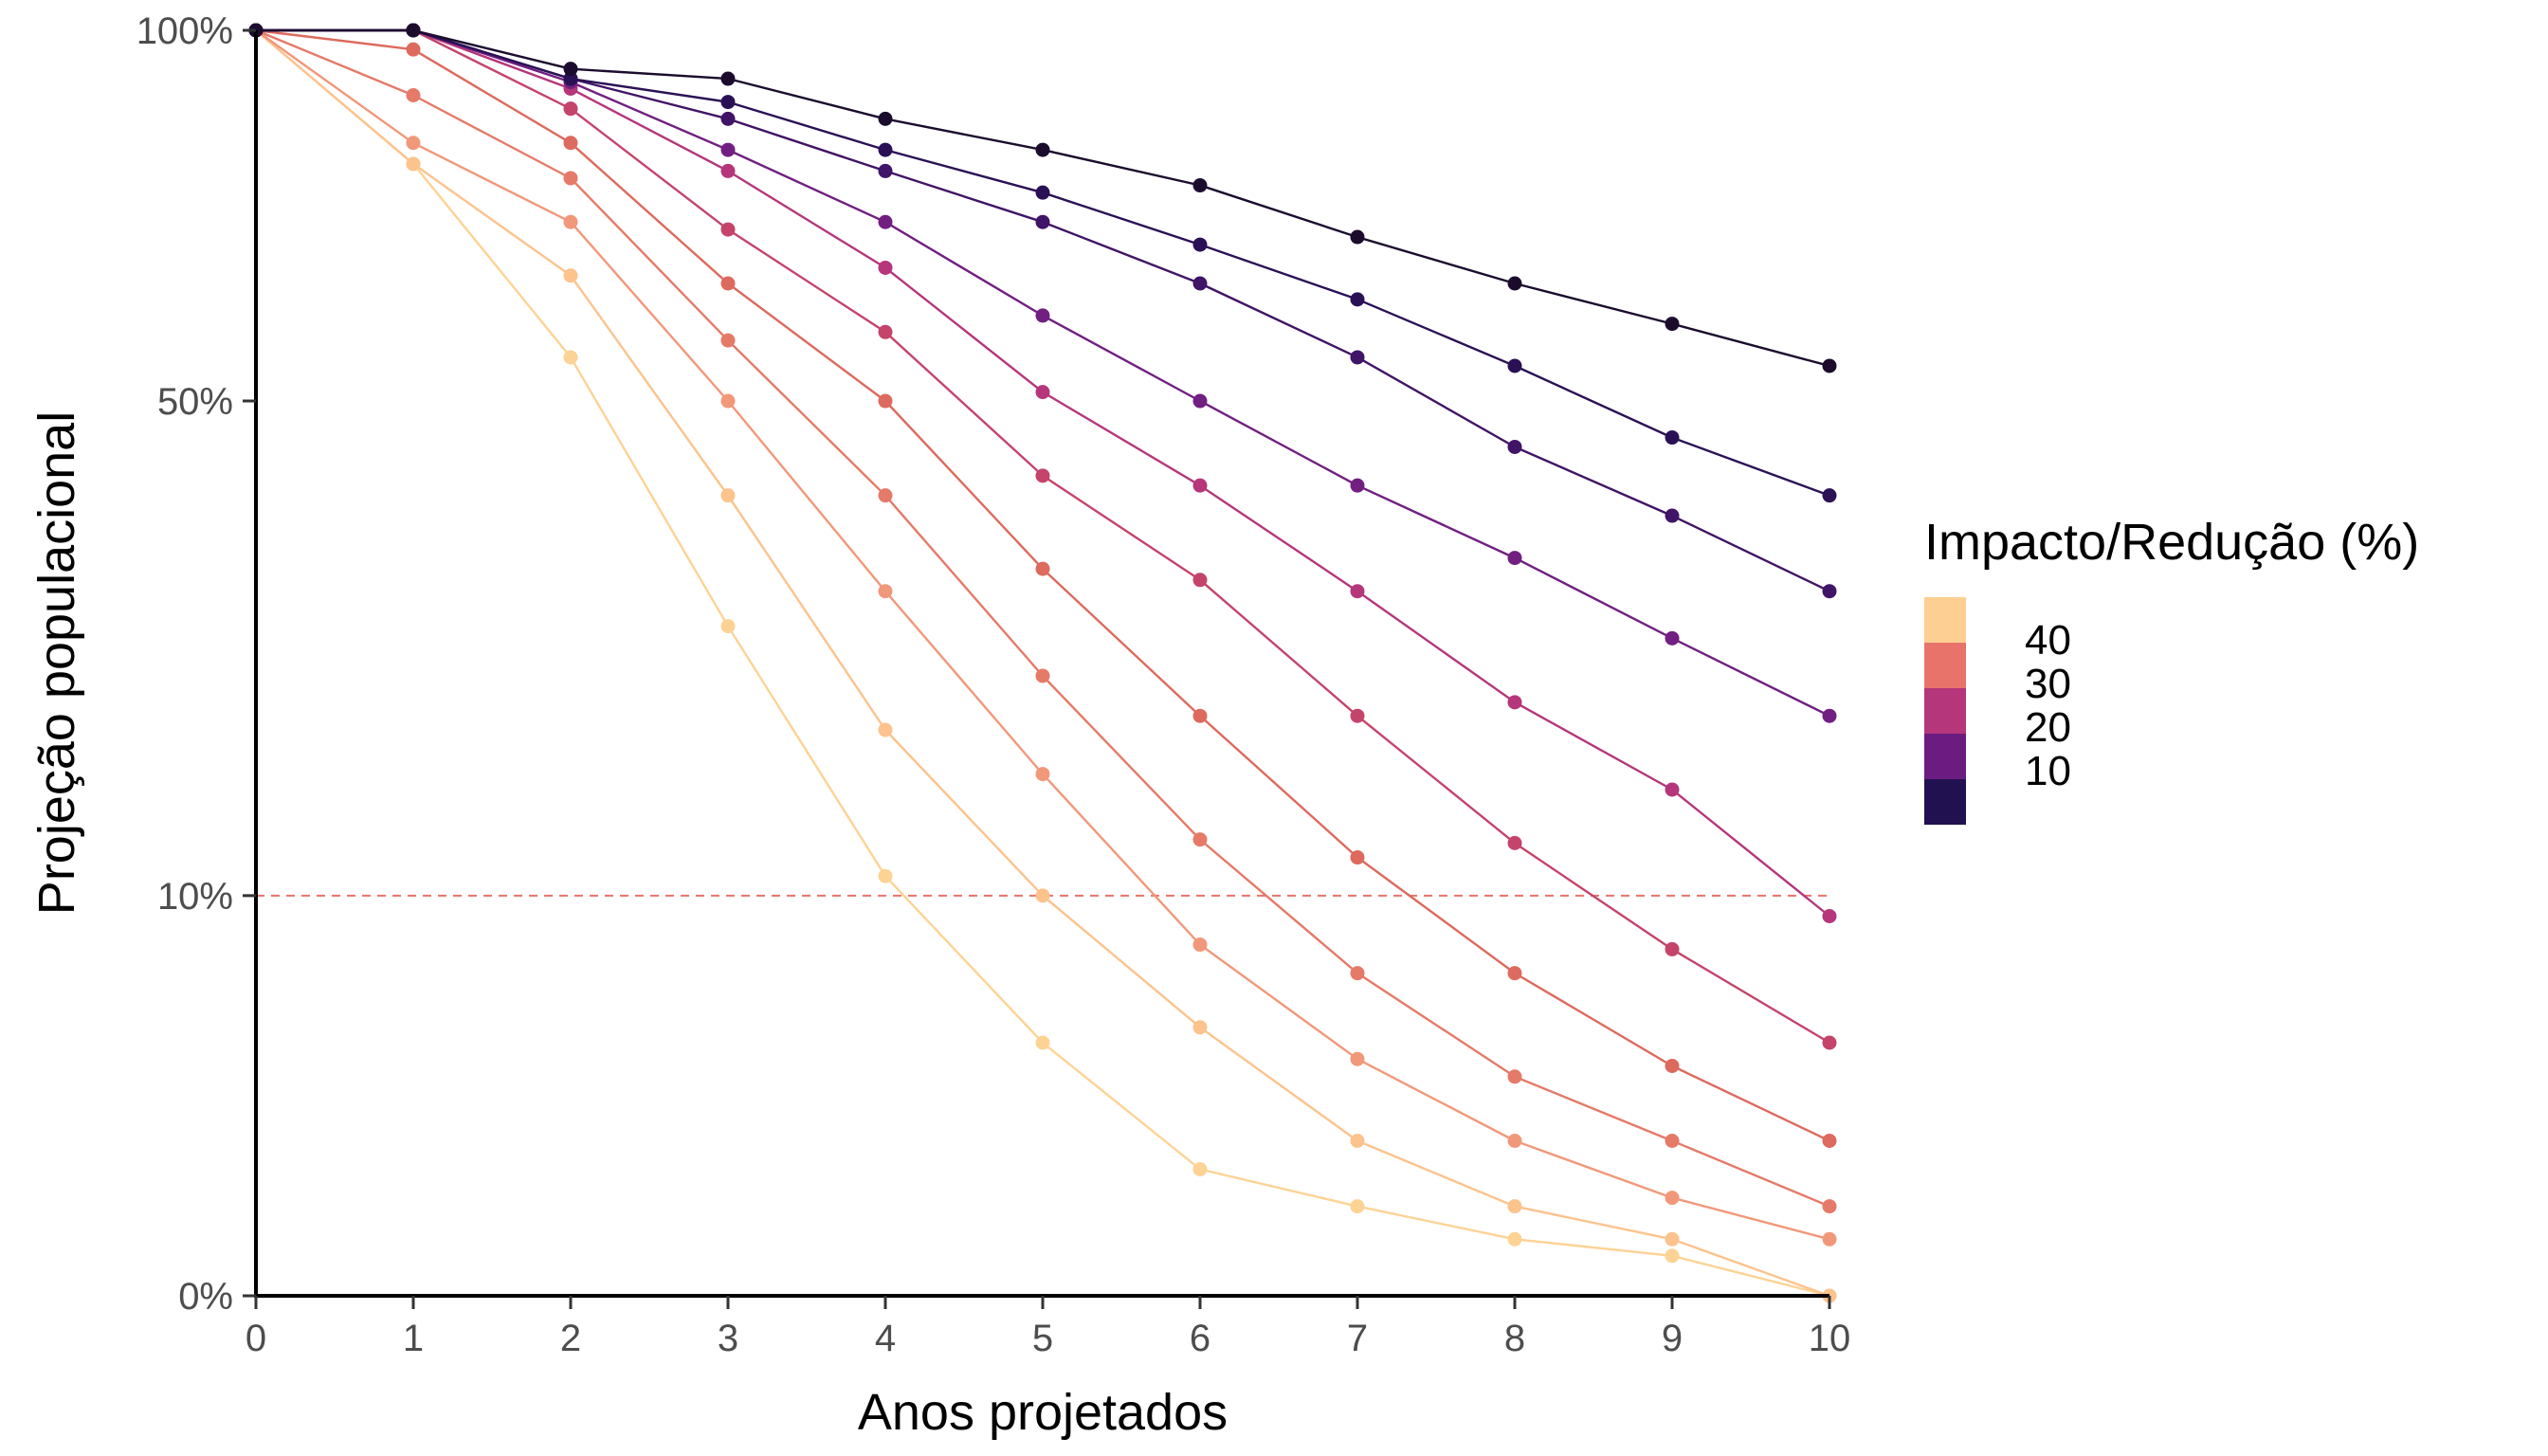 Image resolution: width=2548 pixels, height=1456 pixels. What do you see at coordinates (1672, 438) in the screenshot?
I see `data-point-s10-x9` at bounding box center [1672, 438].